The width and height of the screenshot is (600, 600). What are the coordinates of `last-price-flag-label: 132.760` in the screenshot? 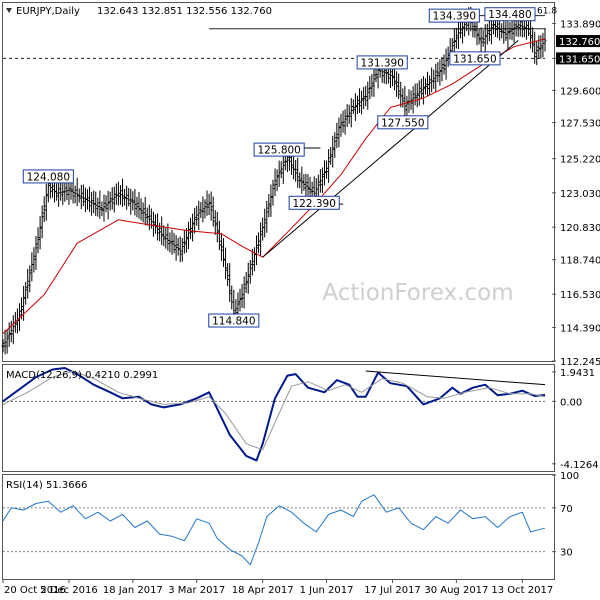 It's located at (579, 42).